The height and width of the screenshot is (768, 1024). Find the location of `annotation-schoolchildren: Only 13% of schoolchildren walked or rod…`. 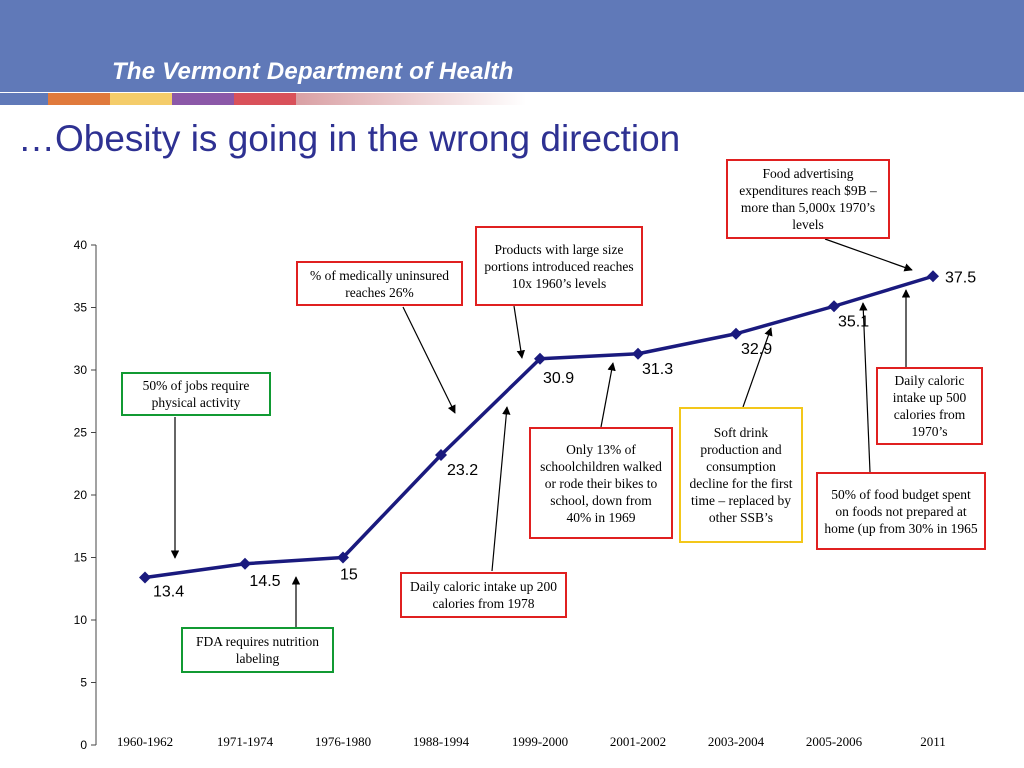

annotation-schoolchildren: Only 13% of schoolchildren walked or rod… is located at coordinates (601, 483).